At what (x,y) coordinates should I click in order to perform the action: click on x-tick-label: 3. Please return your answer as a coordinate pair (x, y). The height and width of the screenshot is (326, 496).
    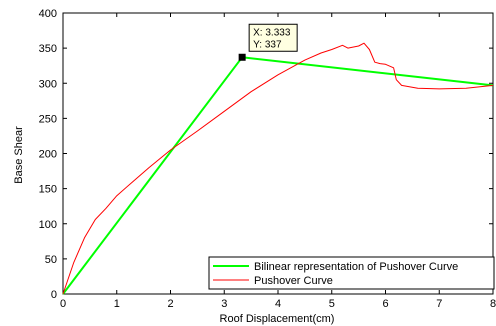
    Looking at the image, I should click on (224, 304).